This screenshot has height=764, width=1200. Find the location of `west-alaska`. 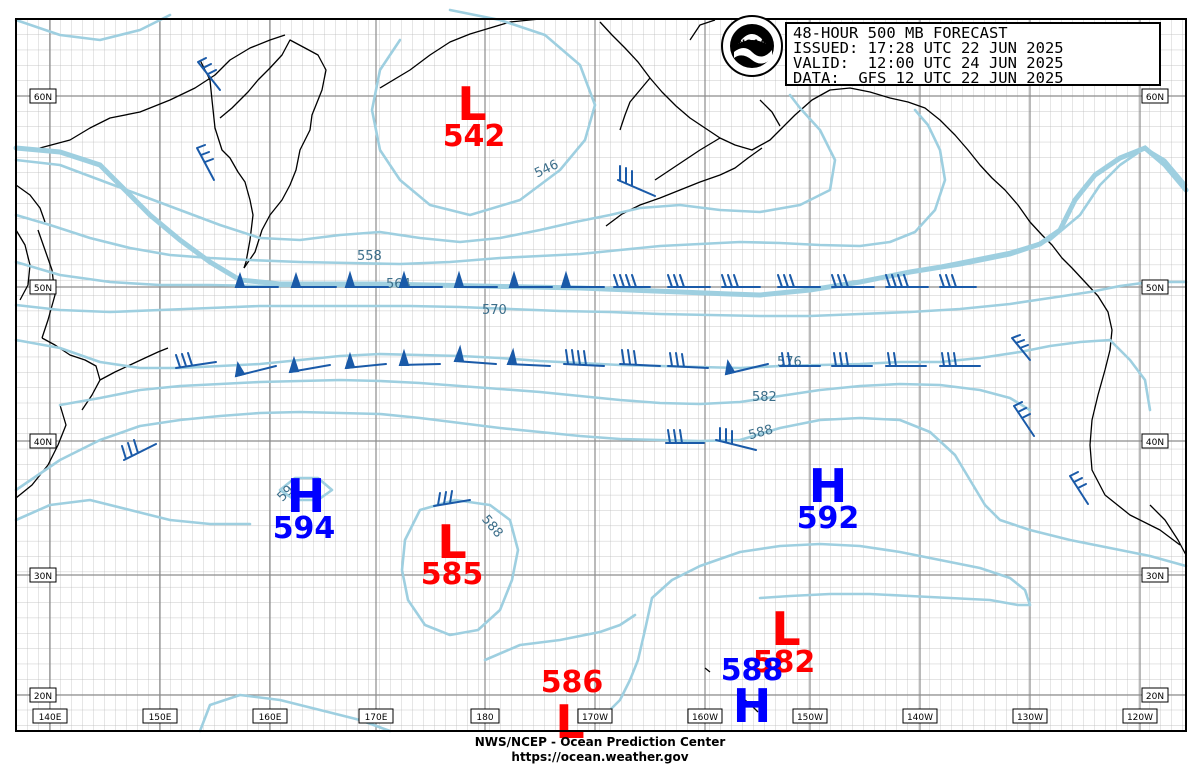

west-alaska is located at coordinates (635, 104).